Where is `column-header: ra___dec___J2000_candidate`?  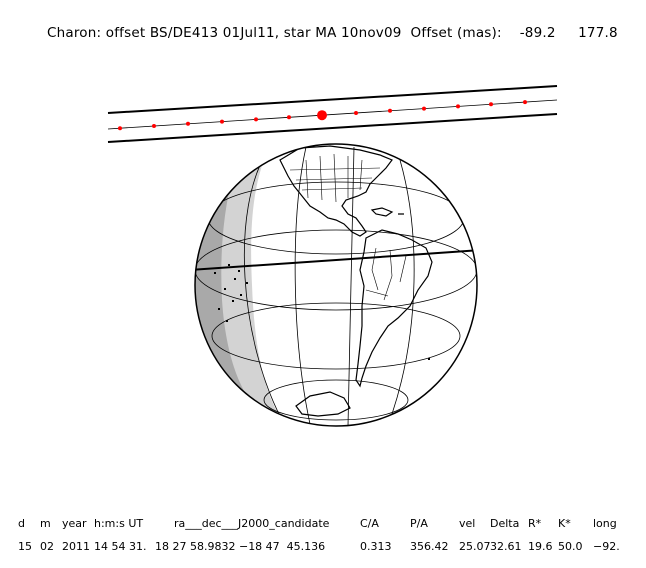
column-header: ra___dec___J2000_candidate is located at coordinates (252, 523).